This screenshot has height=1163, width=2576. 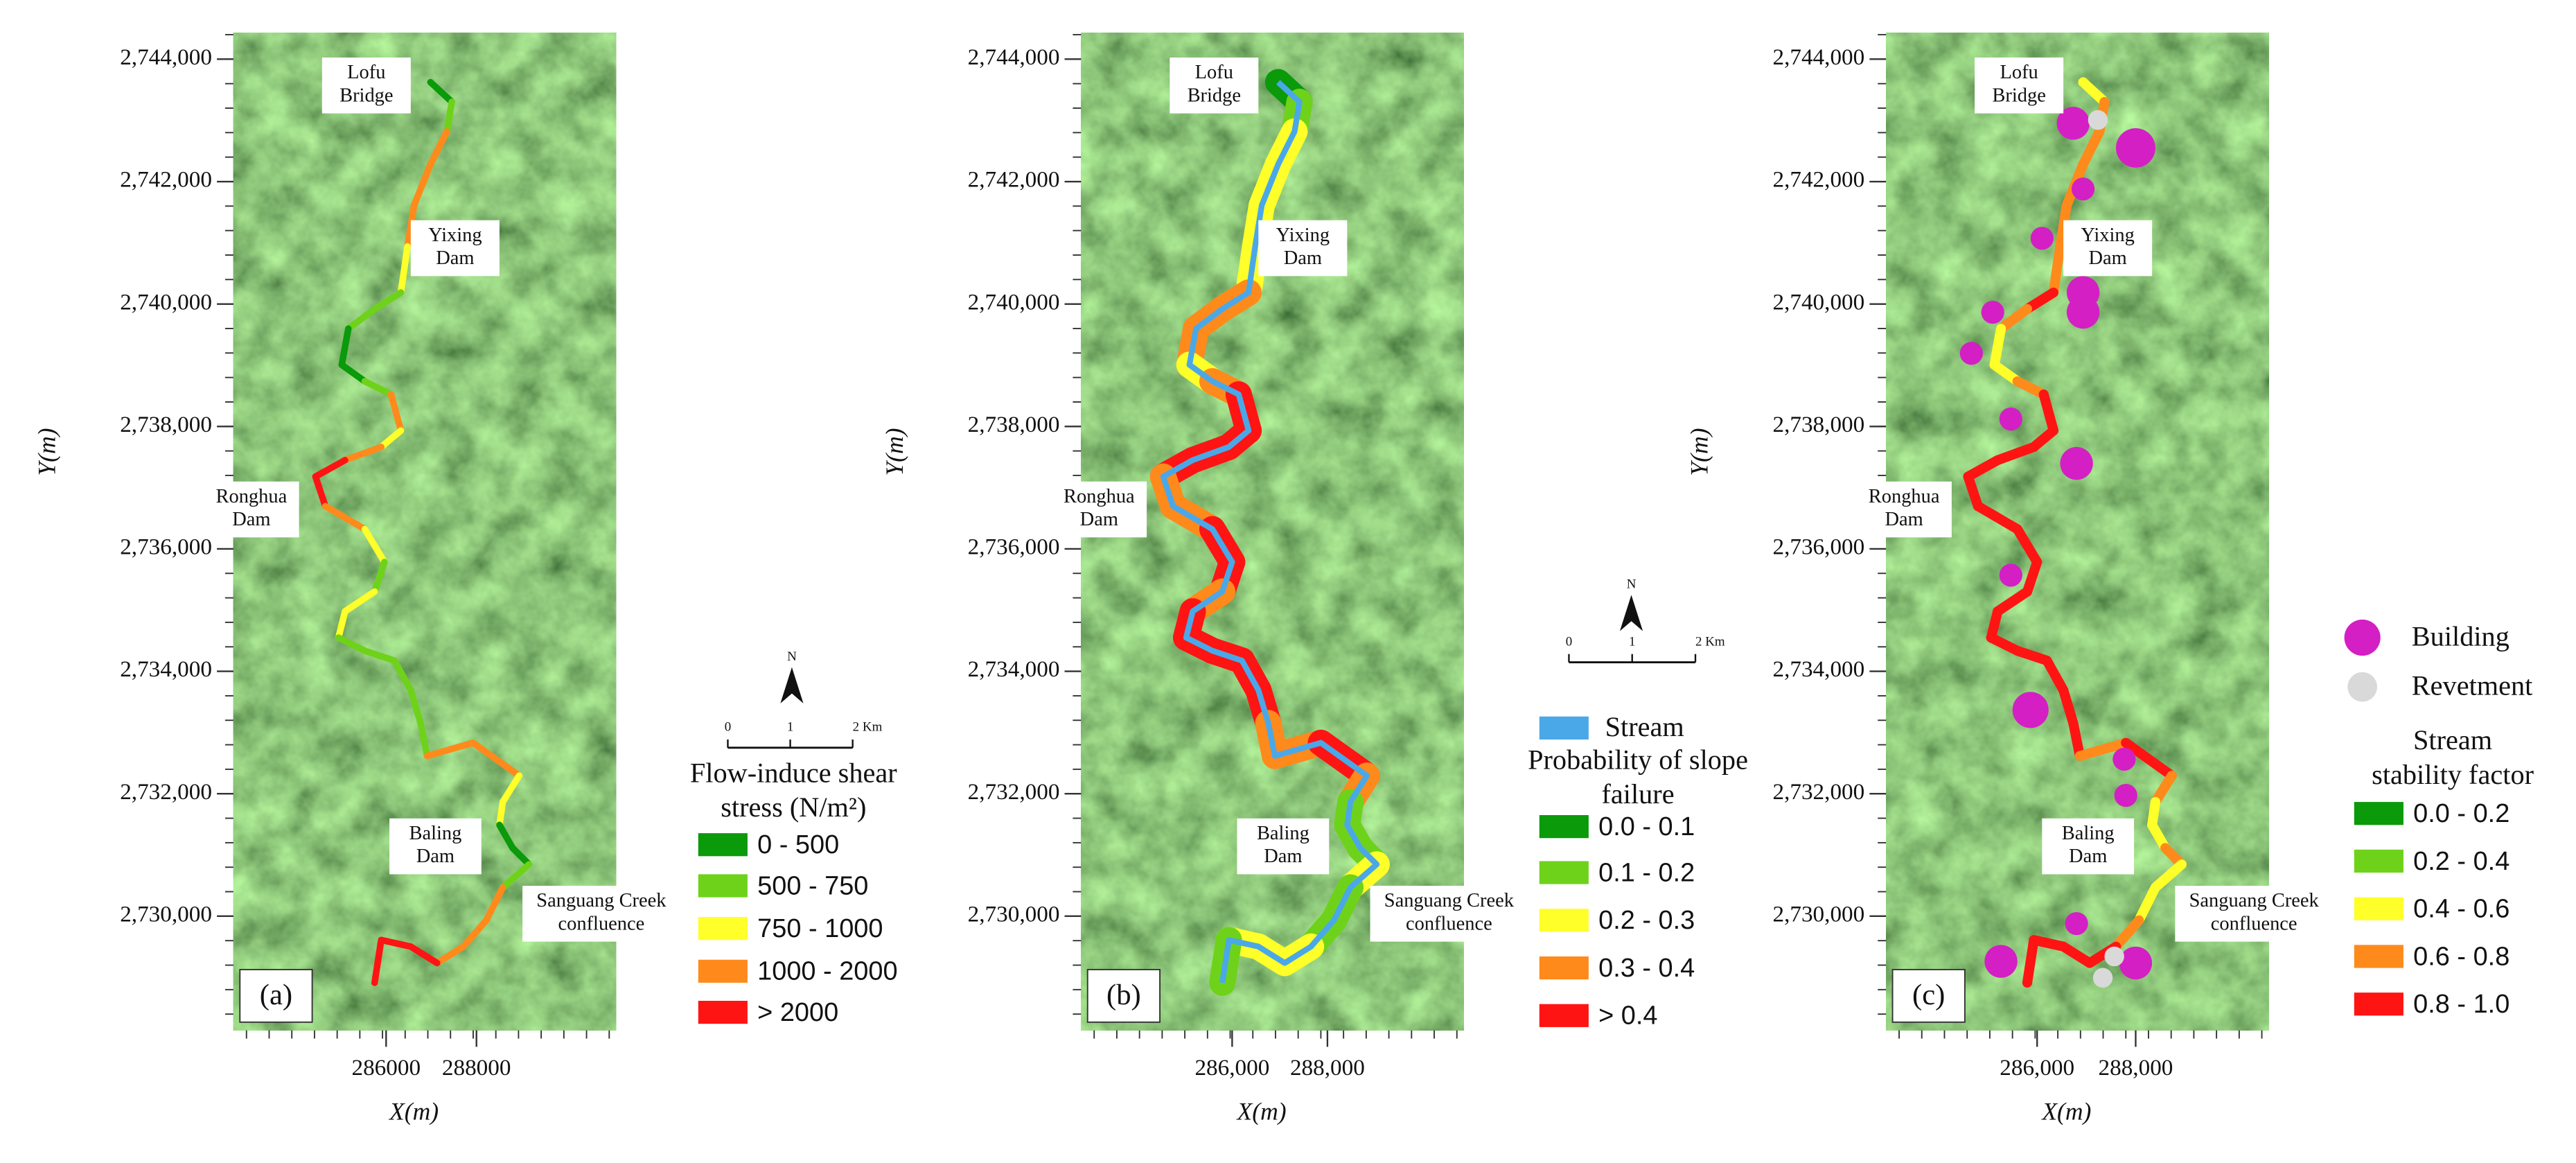 I want to click on y-tick-label: 2,740,000, so click(x=166, y=302).